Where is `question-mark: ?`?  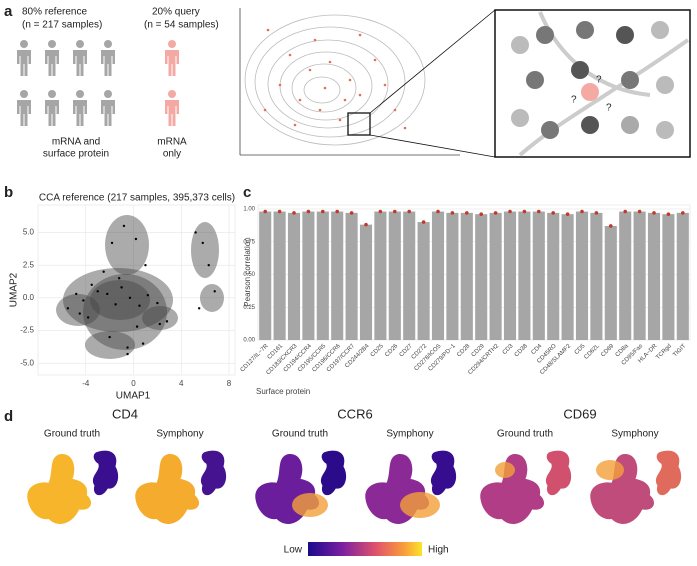 question-mark: ? is located at coordinates (574, 100).